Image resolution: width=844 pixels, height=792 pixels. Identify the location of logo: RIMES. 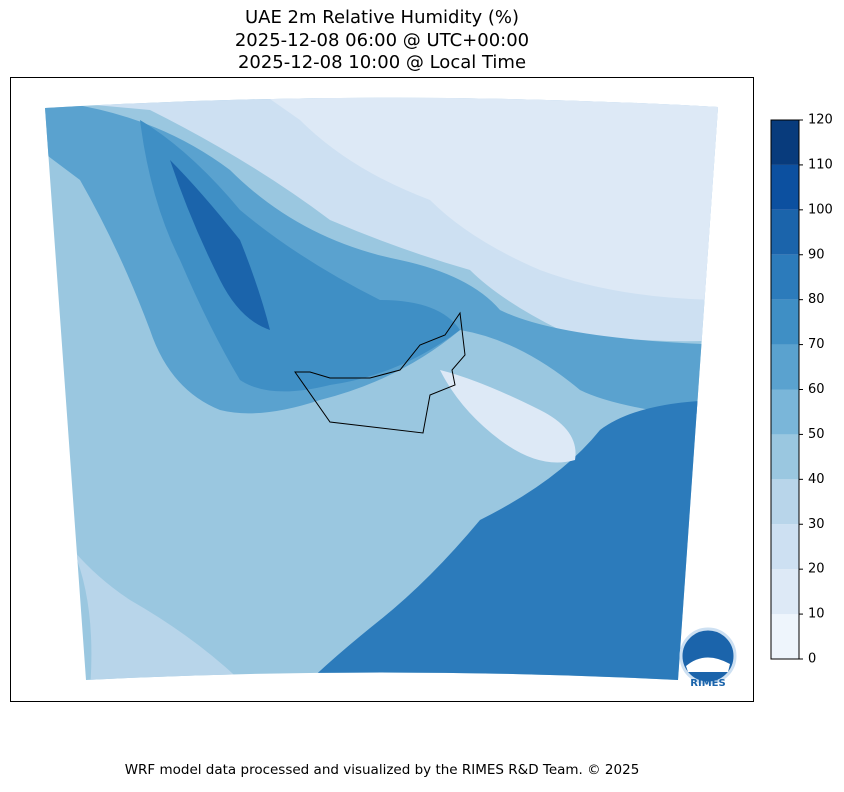
(708, 658).